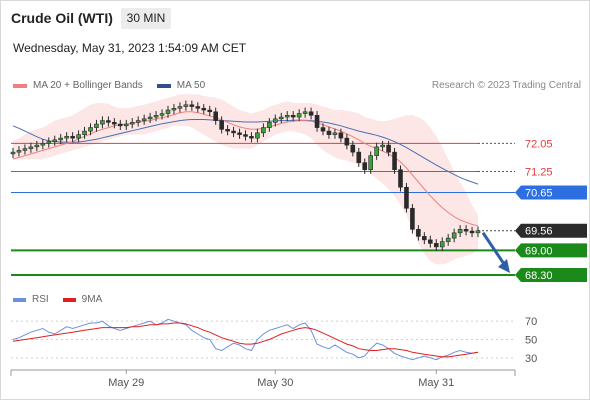 This screenshot has height=400, width=590. What do you see at coordinates (126, 383) in the screenshot?
I see `x-tick-label: May 29` at bounding box center [126, 383].